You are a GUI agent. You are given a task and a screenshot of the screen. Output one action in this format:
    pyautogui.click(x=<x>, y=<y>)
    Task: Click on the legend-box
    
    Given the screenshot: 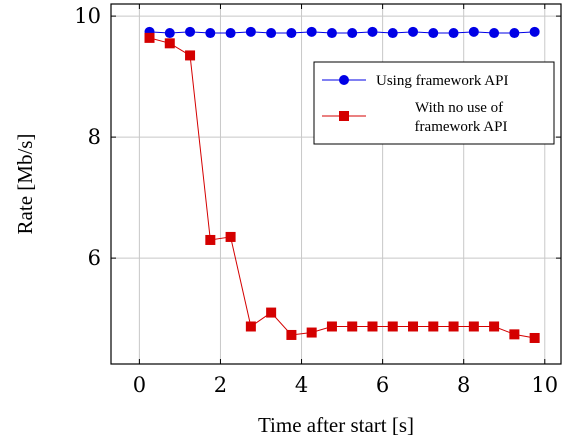 What is the action you would take?
    pyautogui.click(x=434, y=103)
    